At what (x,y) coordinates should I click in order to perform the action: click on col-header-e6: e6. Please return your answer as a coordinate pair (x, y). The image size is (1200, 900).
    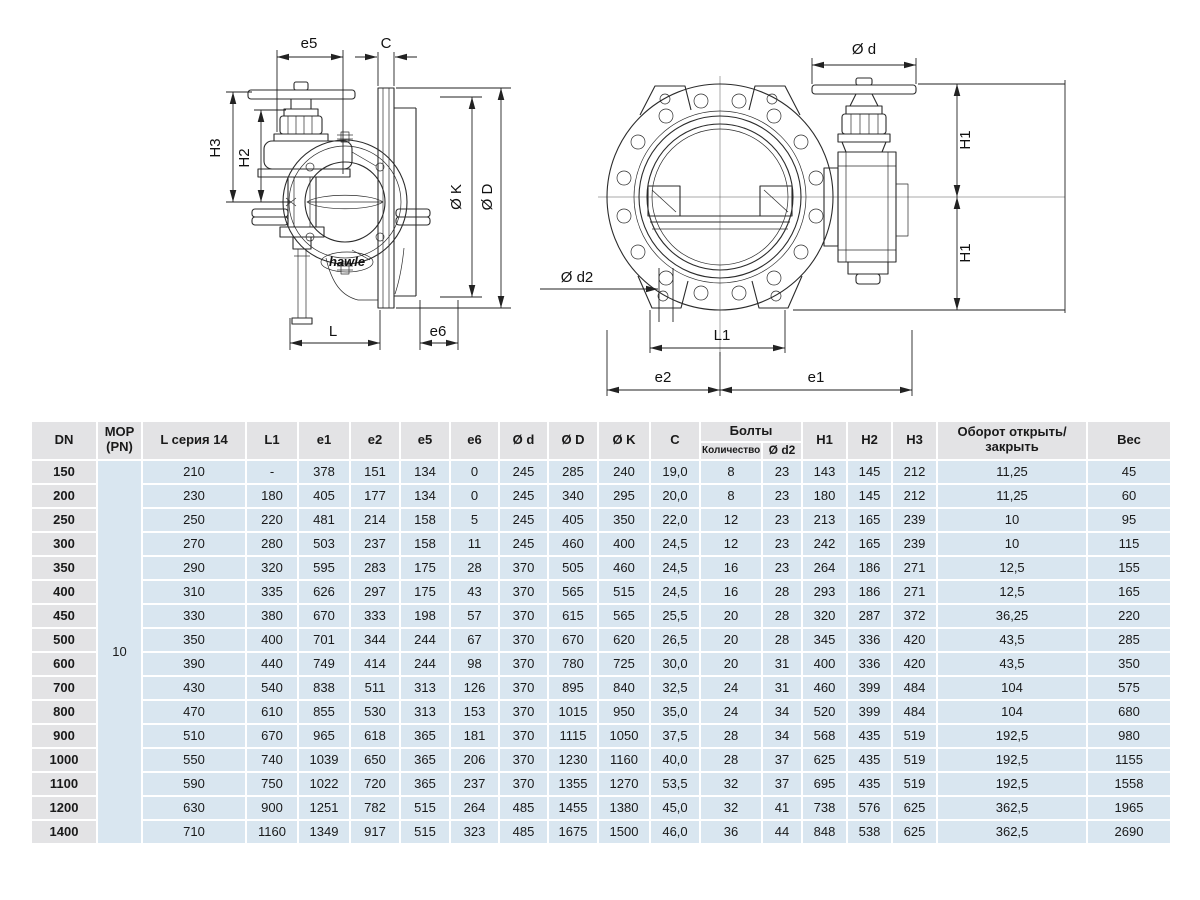
    Looking at the image, I should click on (474, 440).